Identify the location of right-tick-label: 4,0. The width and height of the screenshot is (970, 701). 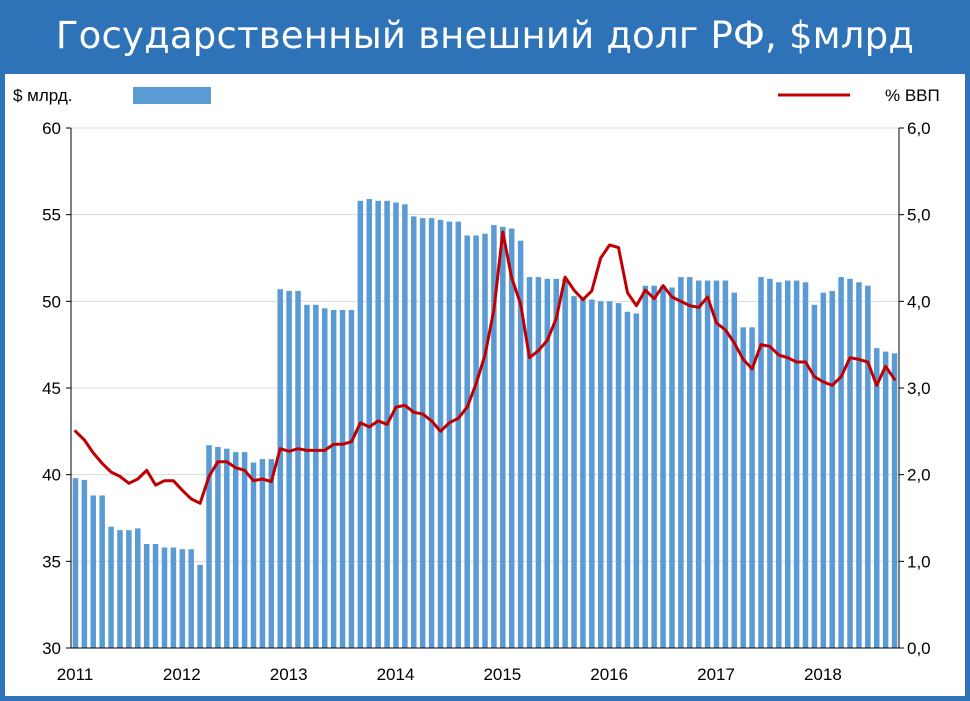
(919, 301).